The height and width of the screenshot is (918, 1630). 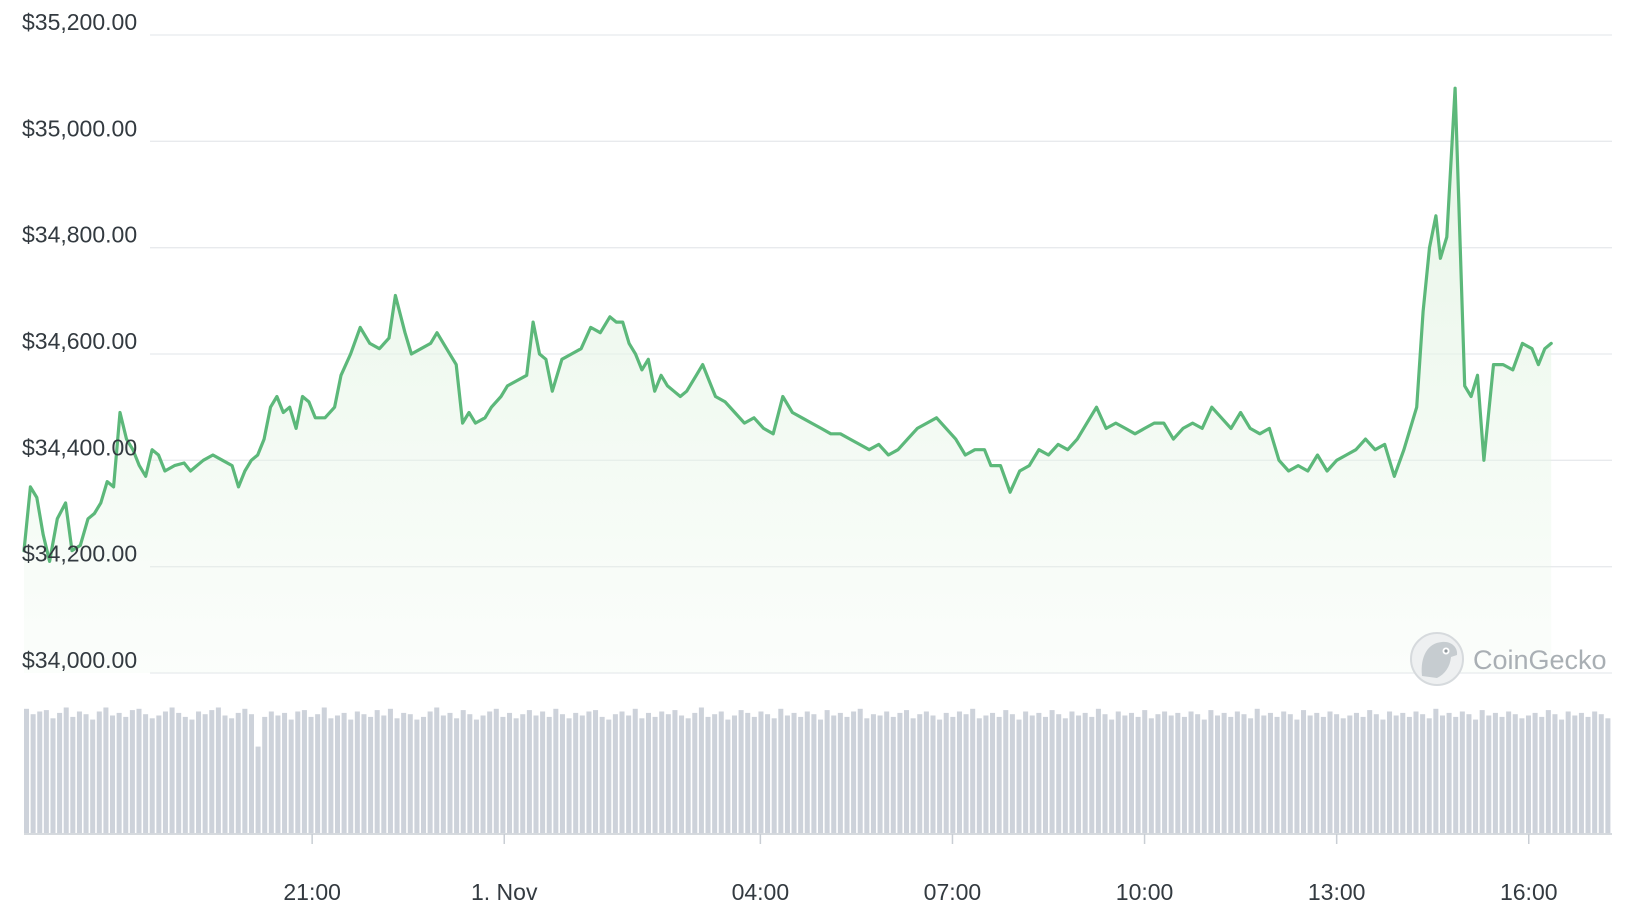 I want to click on y-tick-label: $34,000.00, so click(x=79, y=660).